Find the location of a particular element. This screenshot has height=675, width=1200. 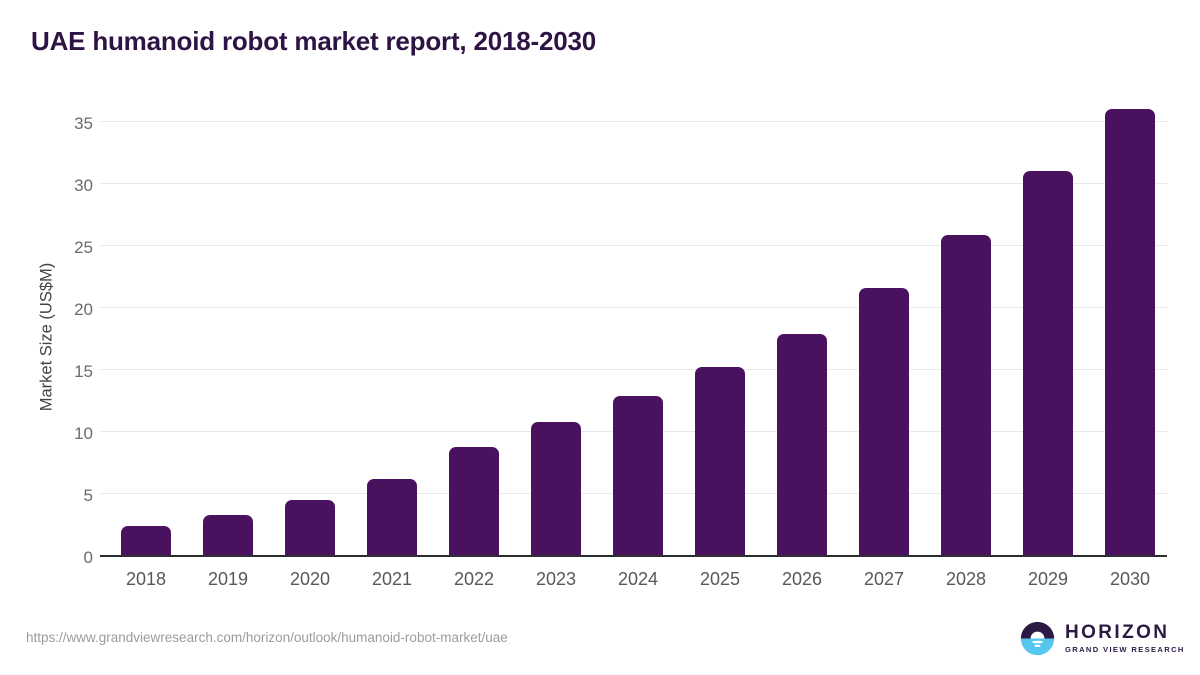

y-tick-label: 20 is located at coordinates (83, 309).